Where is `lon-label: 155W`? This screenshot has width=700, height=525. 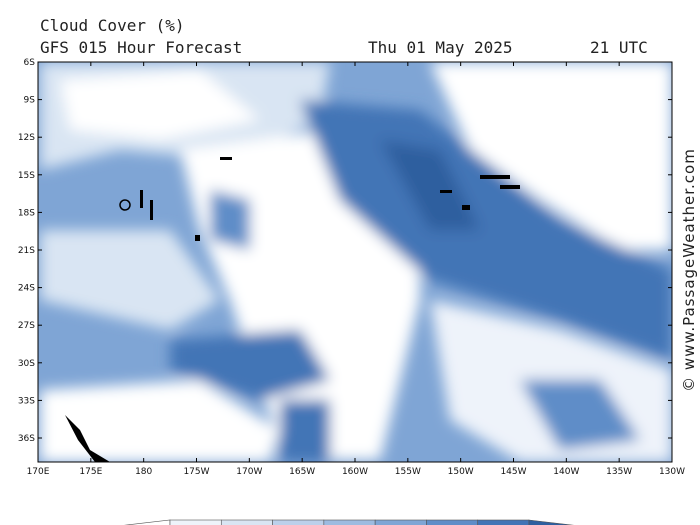 lon-label: 155W is located at coordinates (408, 472).